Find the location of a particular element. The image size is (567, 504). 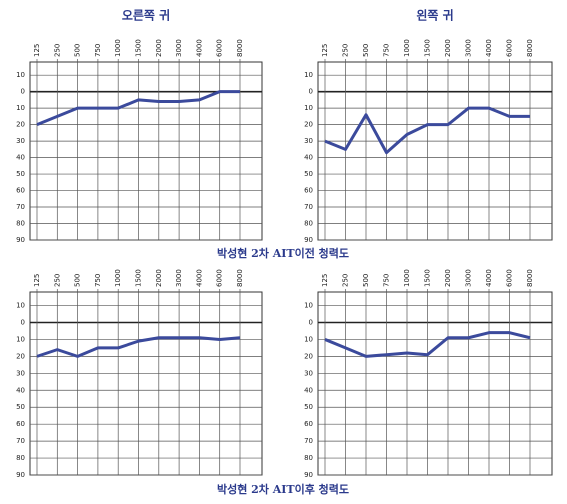

chart-title: 오른쪽 귀 is located at coordinates (146, 15).